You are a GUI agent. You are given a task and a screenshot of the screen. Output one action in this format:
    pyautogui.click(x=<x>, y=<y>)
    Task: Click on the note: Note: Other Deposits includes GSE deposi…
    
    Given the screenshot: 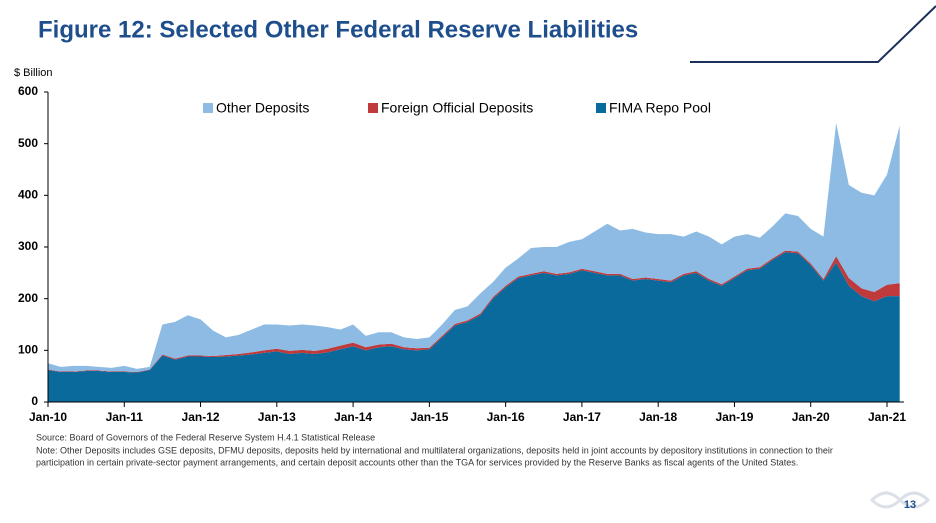 What is the action you would take?
    pyautogui.click(x=434, y=450)
    